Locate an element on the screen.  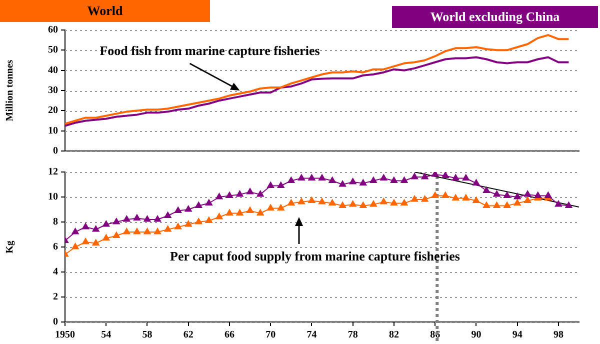
x-tick-label: 54 is located at coordinates (106, 335).